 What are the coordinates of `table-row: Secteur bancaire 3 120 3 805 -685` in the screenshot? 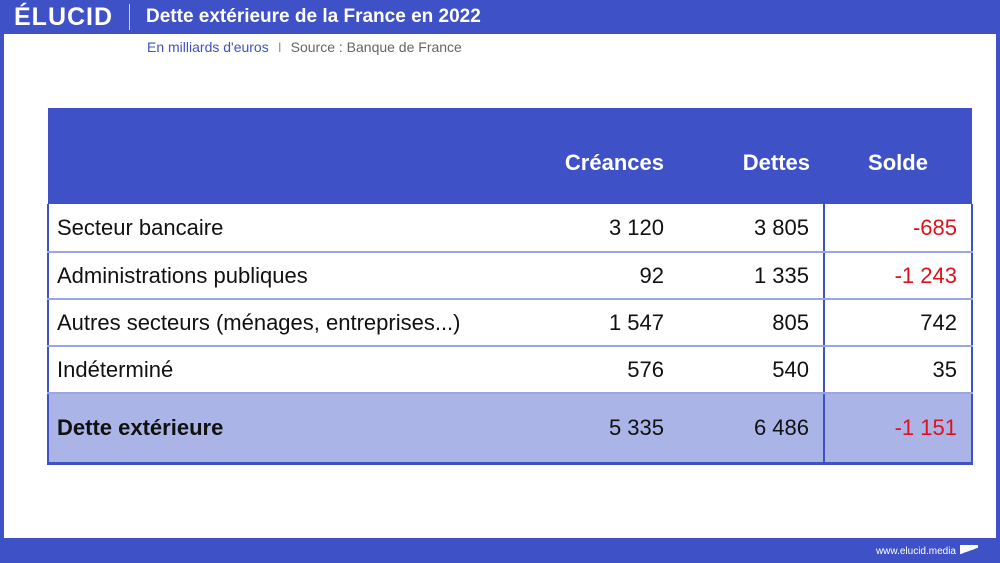 It's located at (510, 228).